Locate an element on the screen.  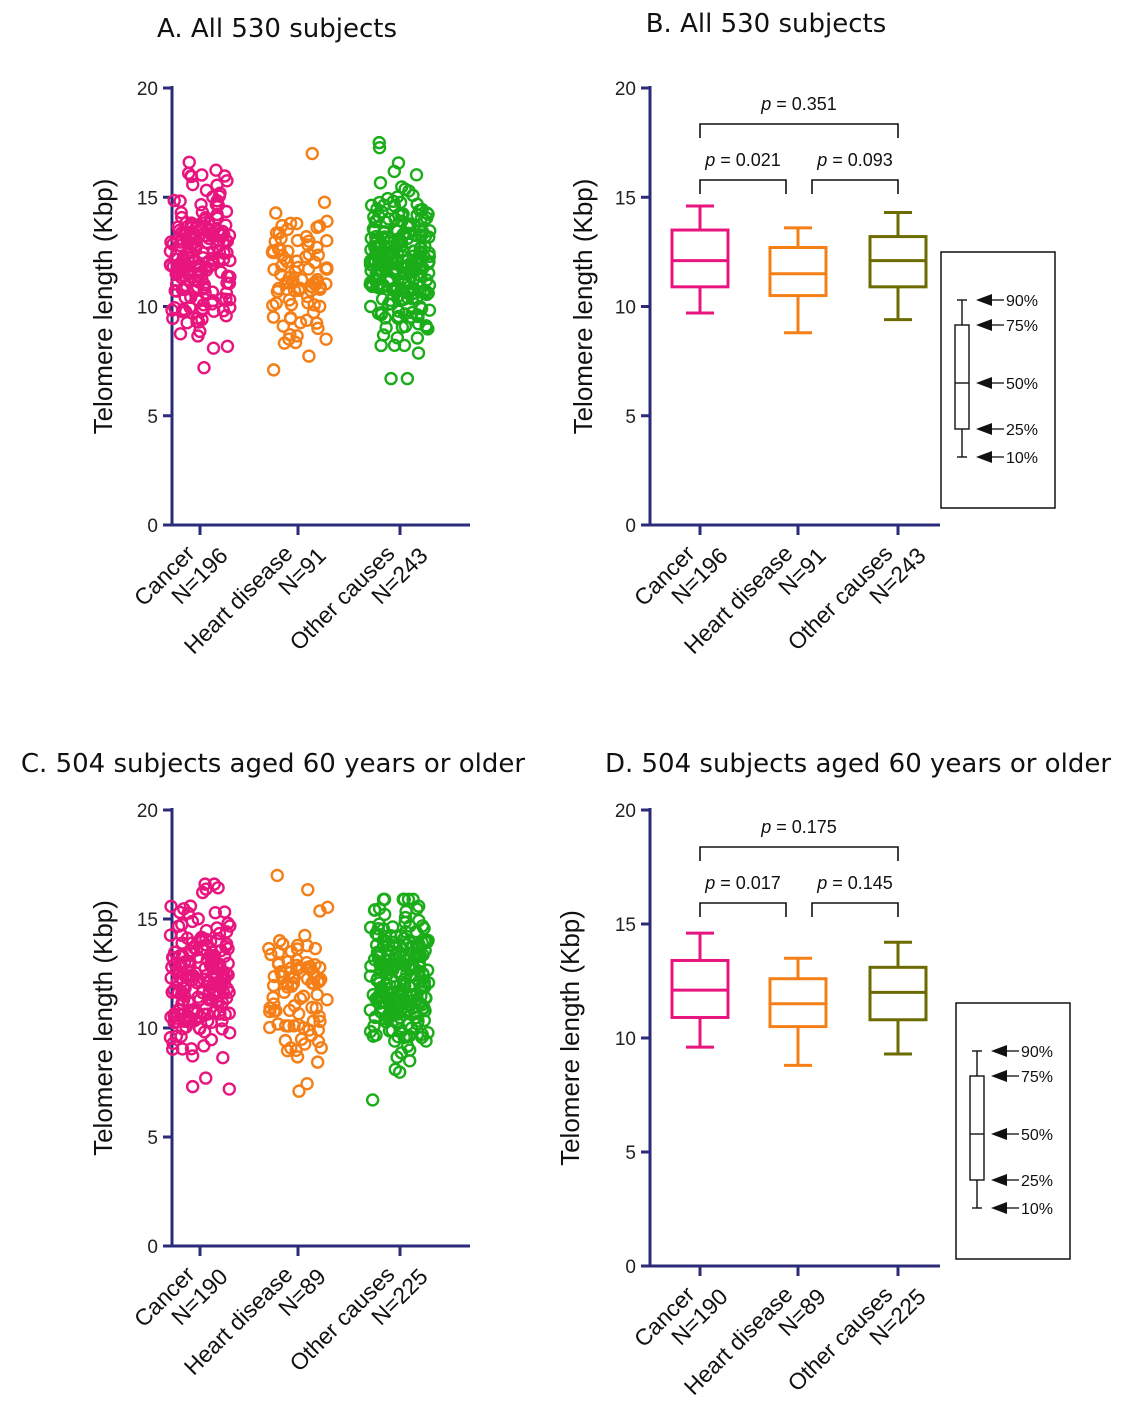
p-value: = 0.351 is located at coordinates (804, 104).